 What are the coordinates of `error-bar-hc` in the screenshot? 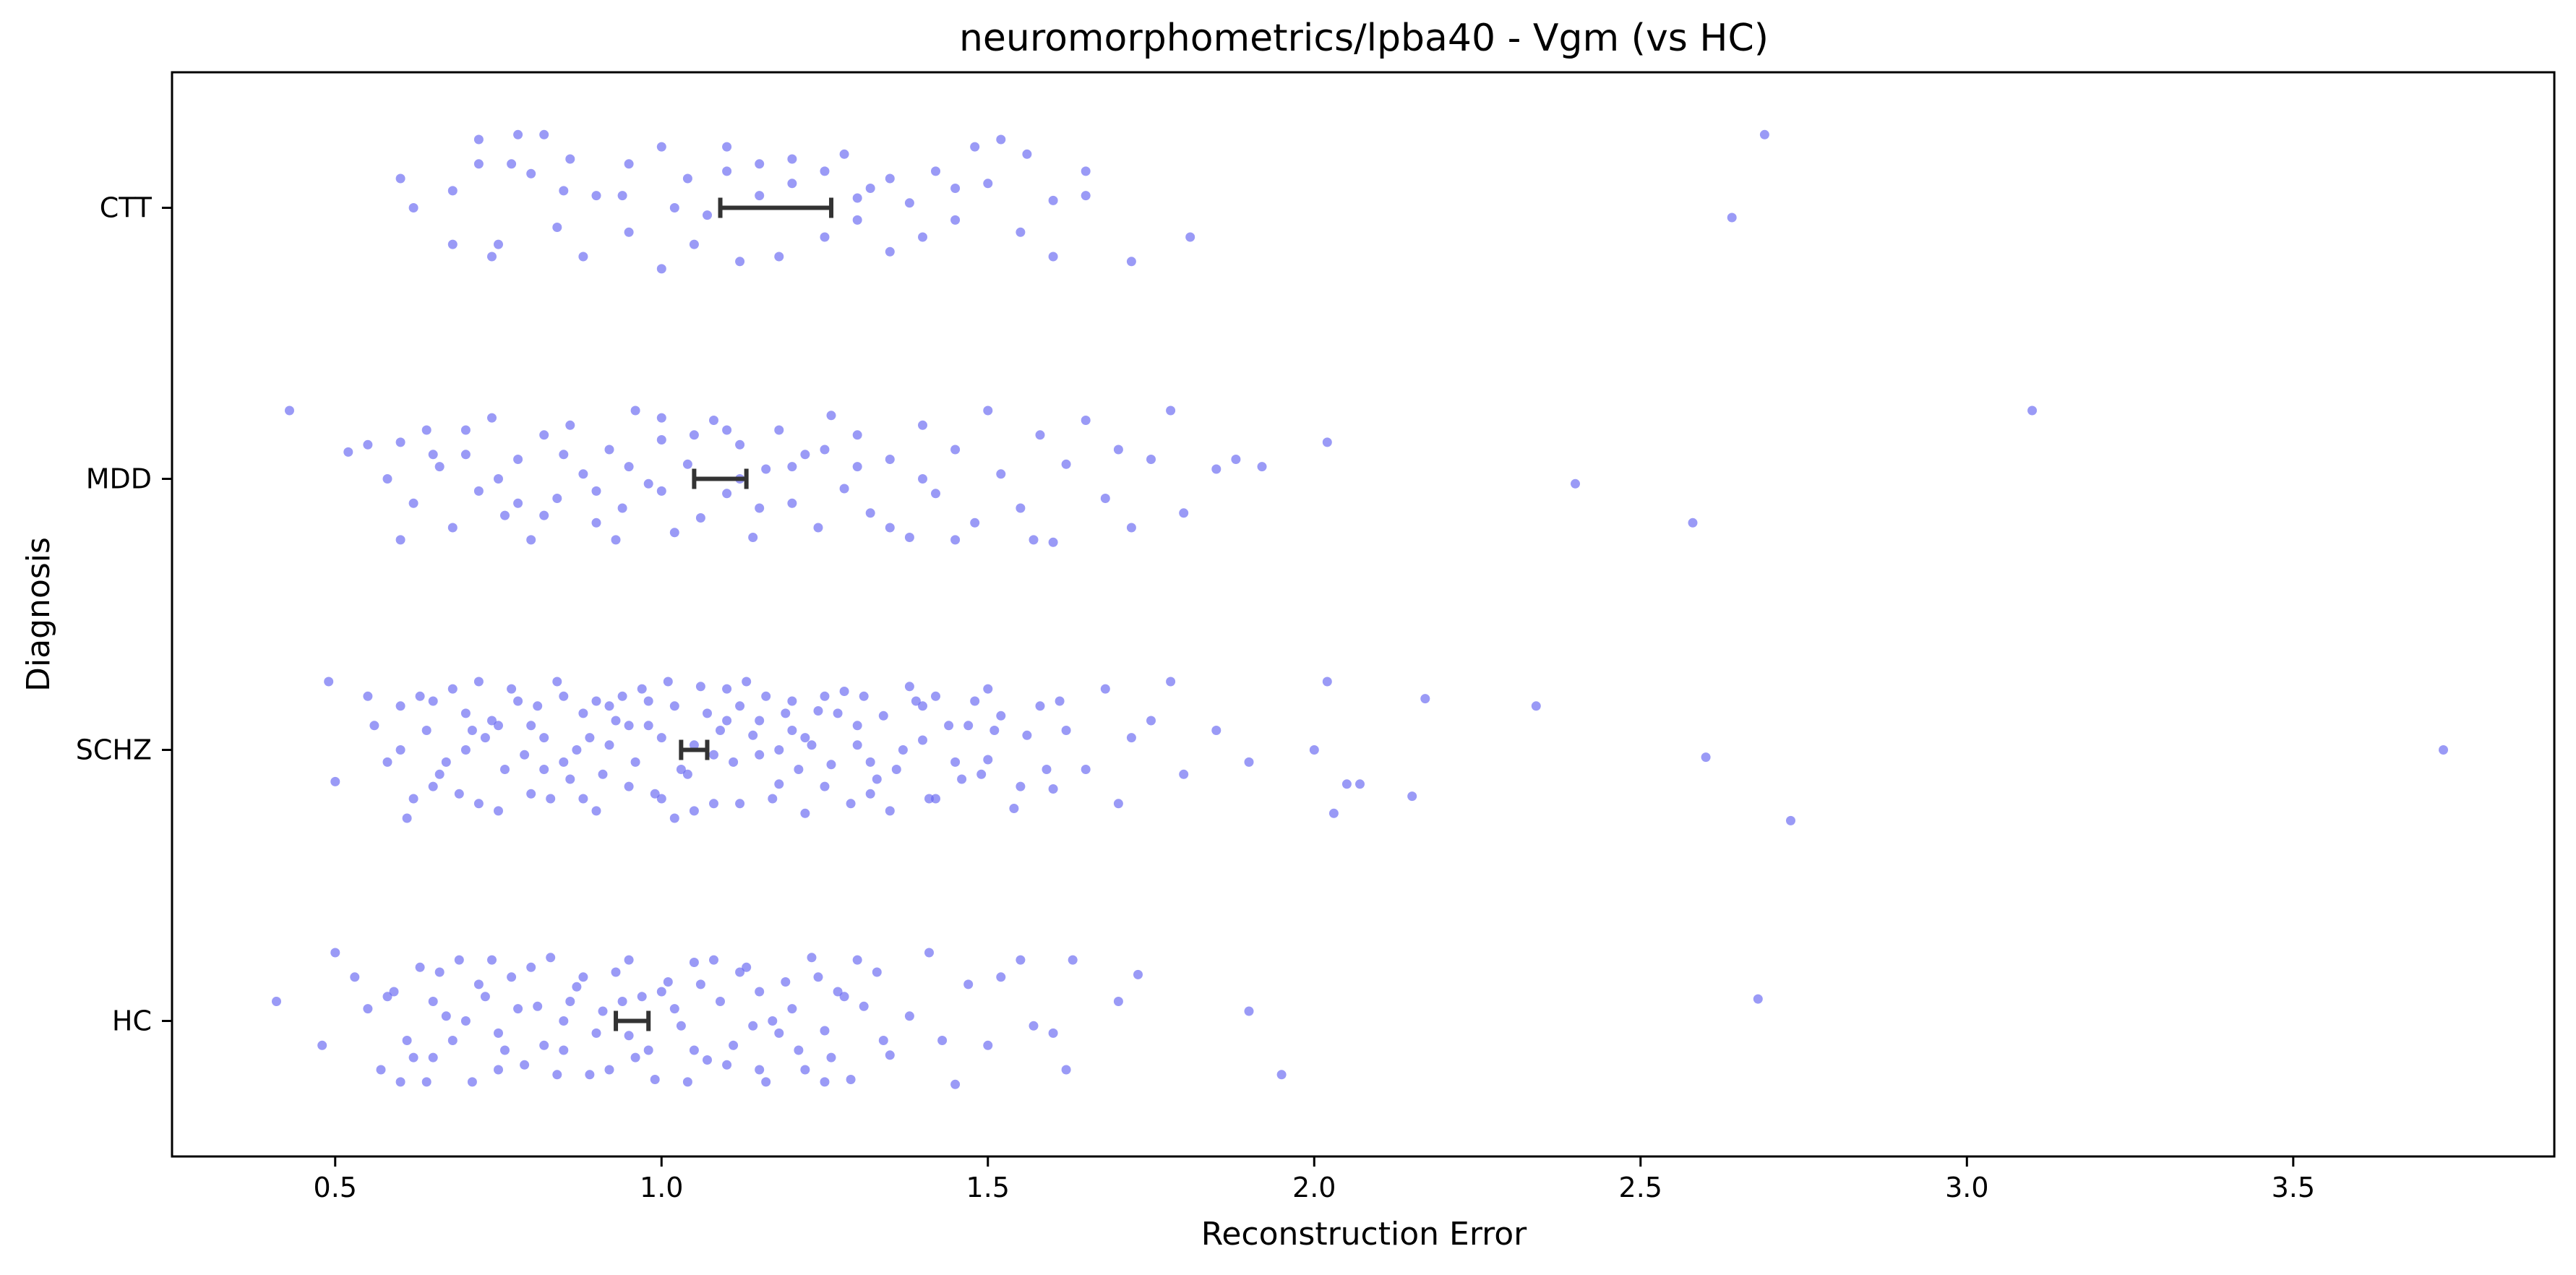 It's located at (633, 1020).